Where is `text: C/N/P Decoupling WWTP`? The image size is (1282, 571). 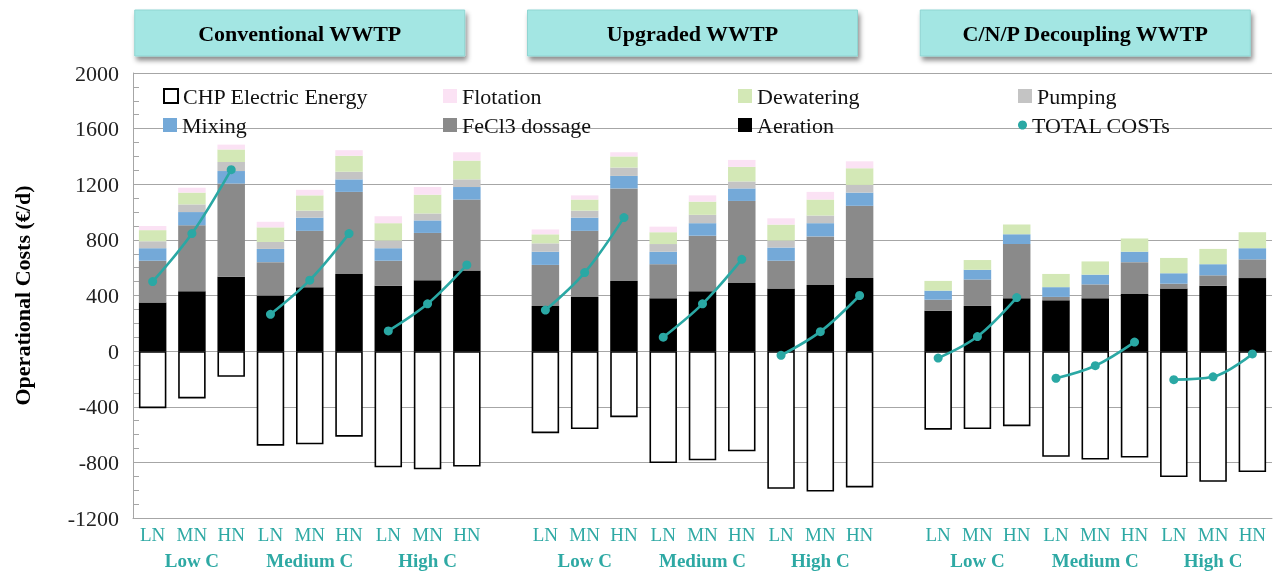
text: C/N/P Decoupling WWTP is located at coordinates (1085, 33).